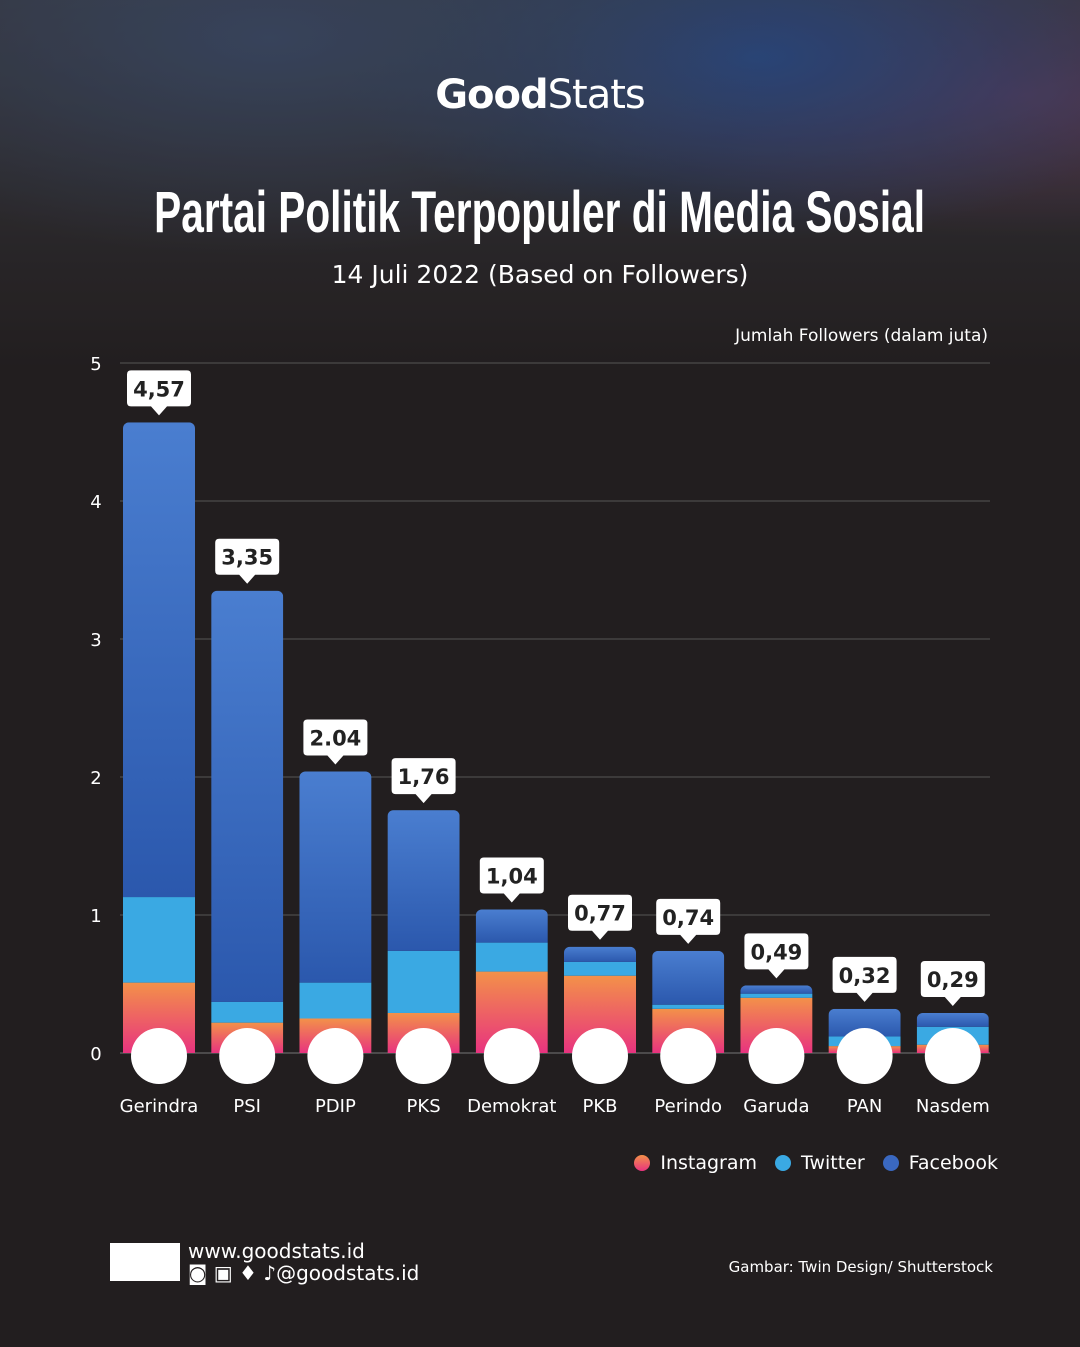 This screenshot has height=1347, width=1080. I want to click on party-logo-demokrat, so click(511, 1056).